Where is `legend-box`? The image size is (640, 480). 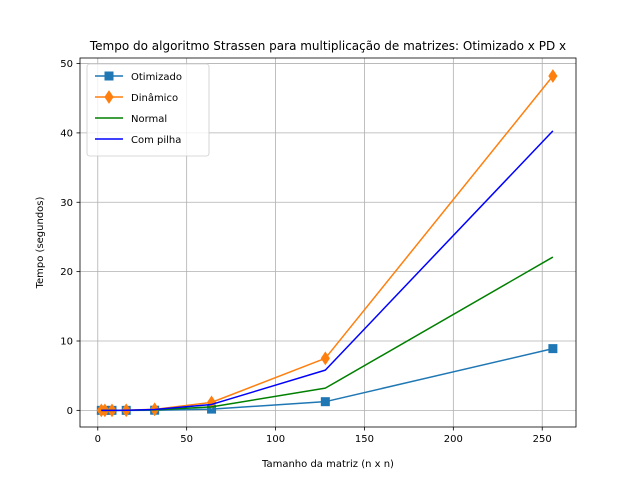
legend-box is located at coordinates (148, 110).